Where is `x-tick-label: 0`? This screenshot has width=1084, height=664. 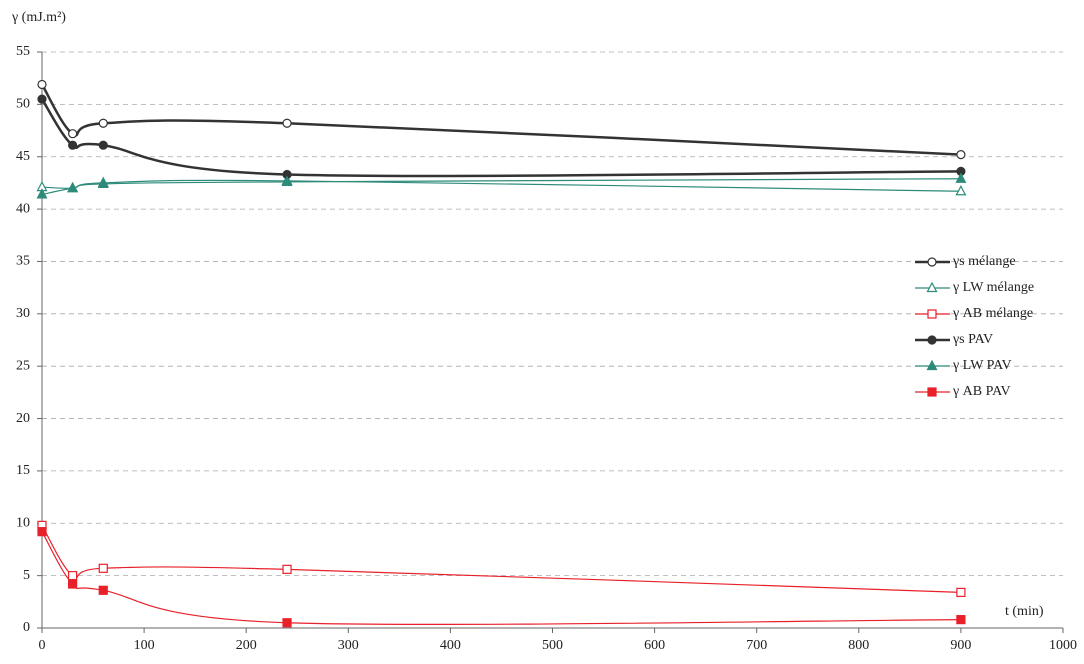 x-tick-label: 0 is located at coordinates (42, 645).